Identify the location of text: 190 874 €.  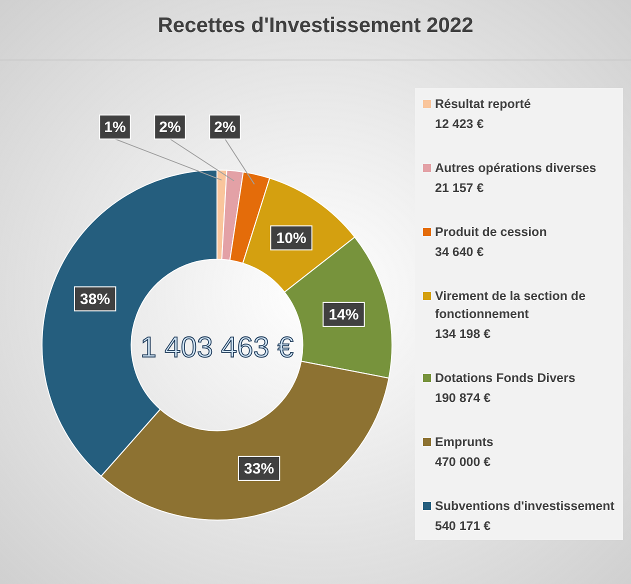
(463, 398).